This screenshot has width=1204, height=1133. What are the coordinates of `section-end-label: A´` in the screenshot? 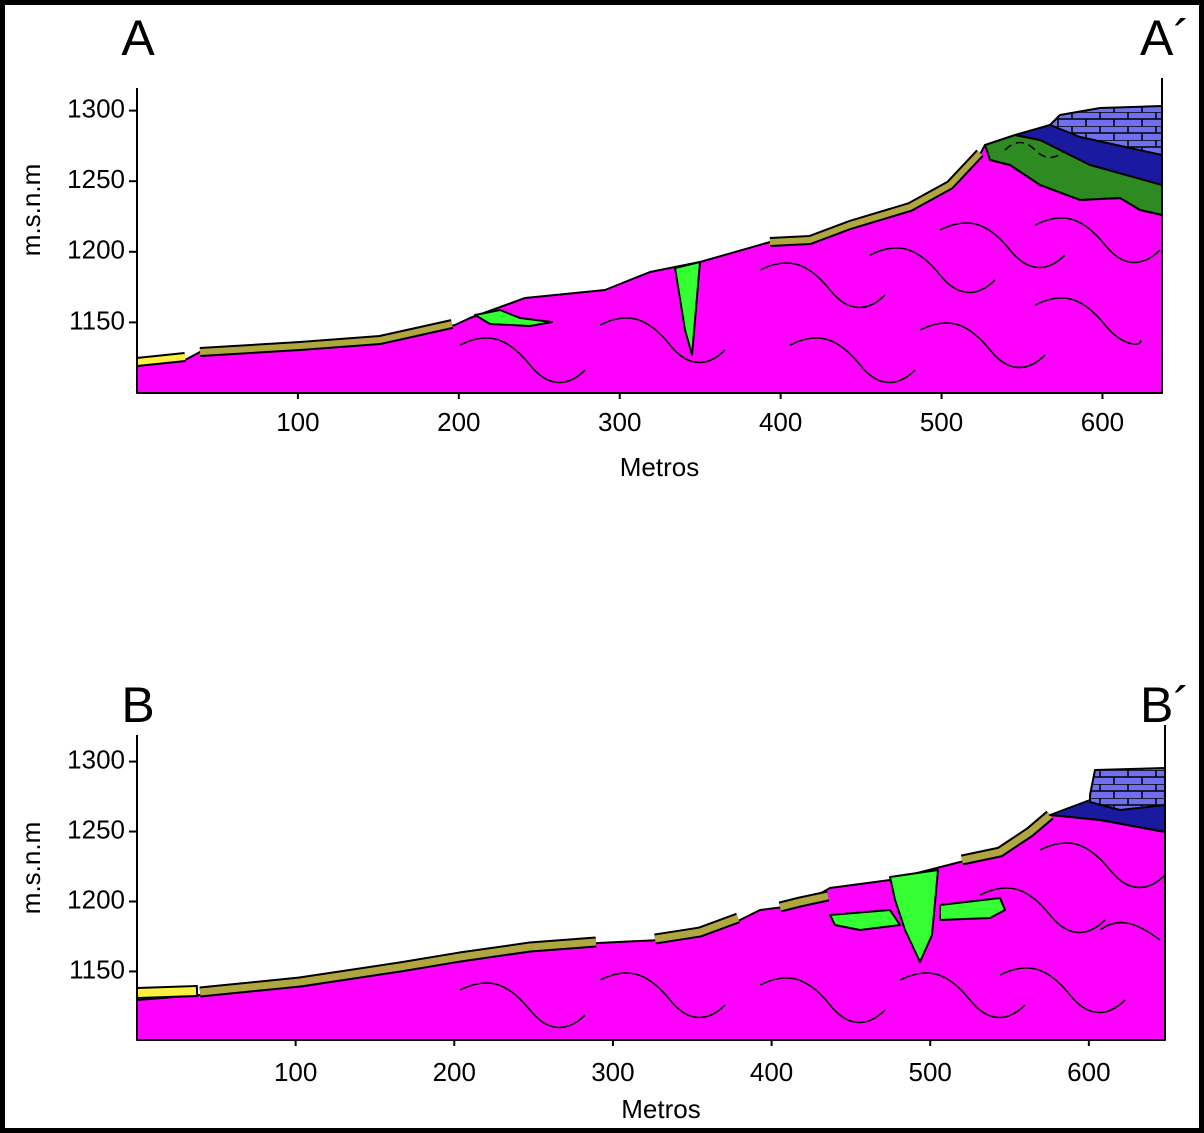 It's located at (1165, 38).